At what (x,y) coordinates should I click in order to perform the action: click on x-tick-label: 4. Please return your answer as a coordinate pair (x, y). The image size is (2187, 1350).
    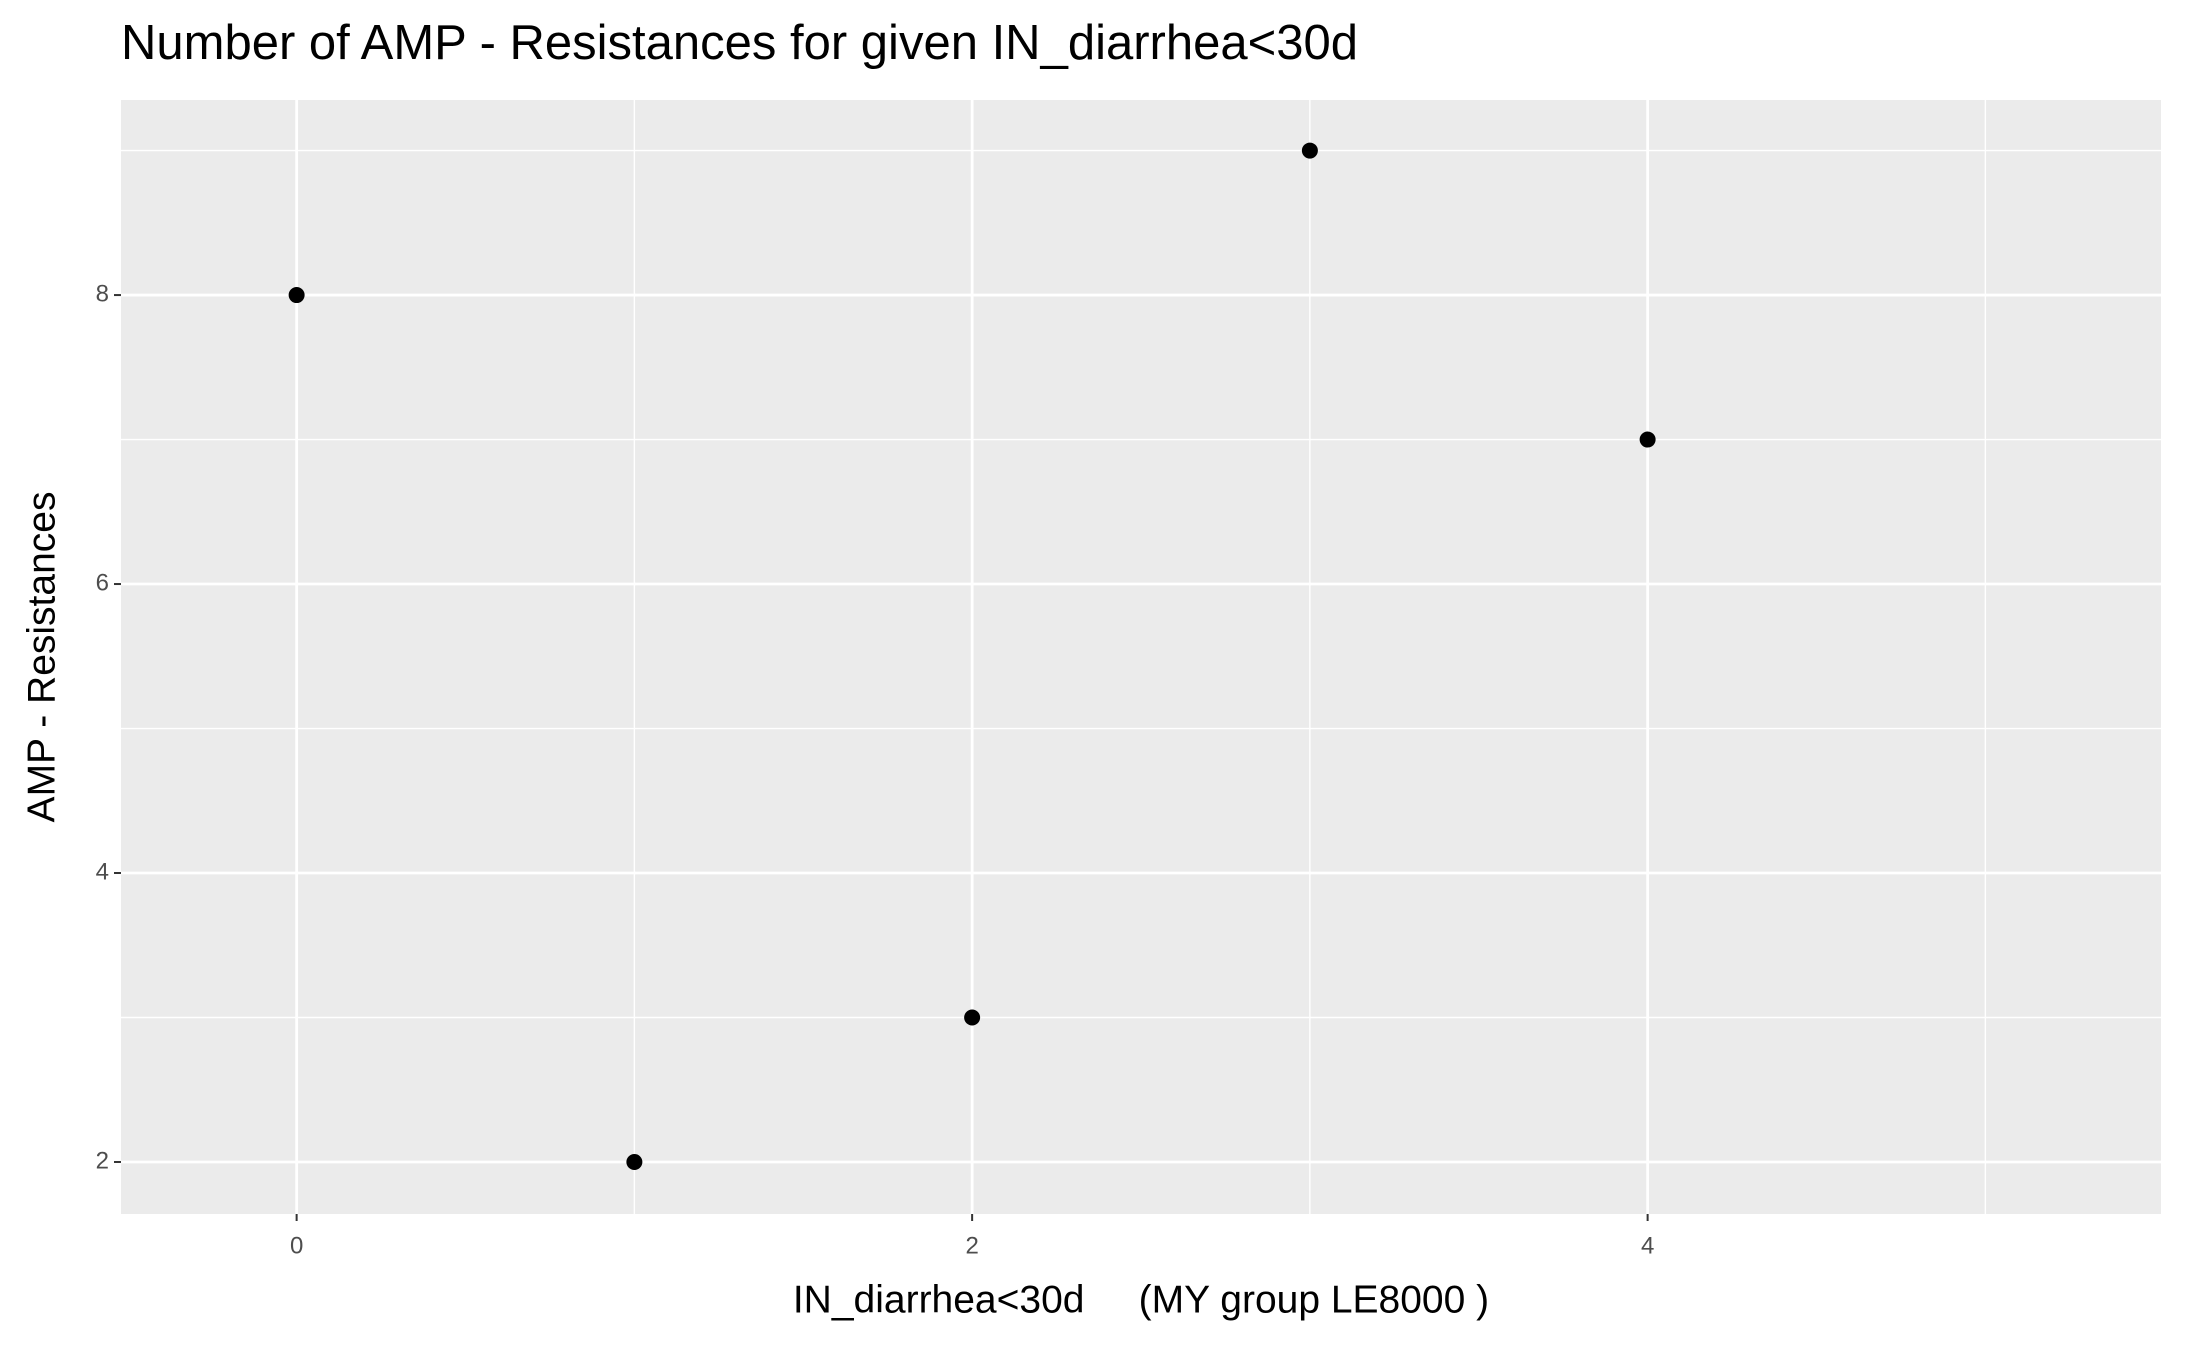
    Looking at the image, I should click on (1647, 1245).